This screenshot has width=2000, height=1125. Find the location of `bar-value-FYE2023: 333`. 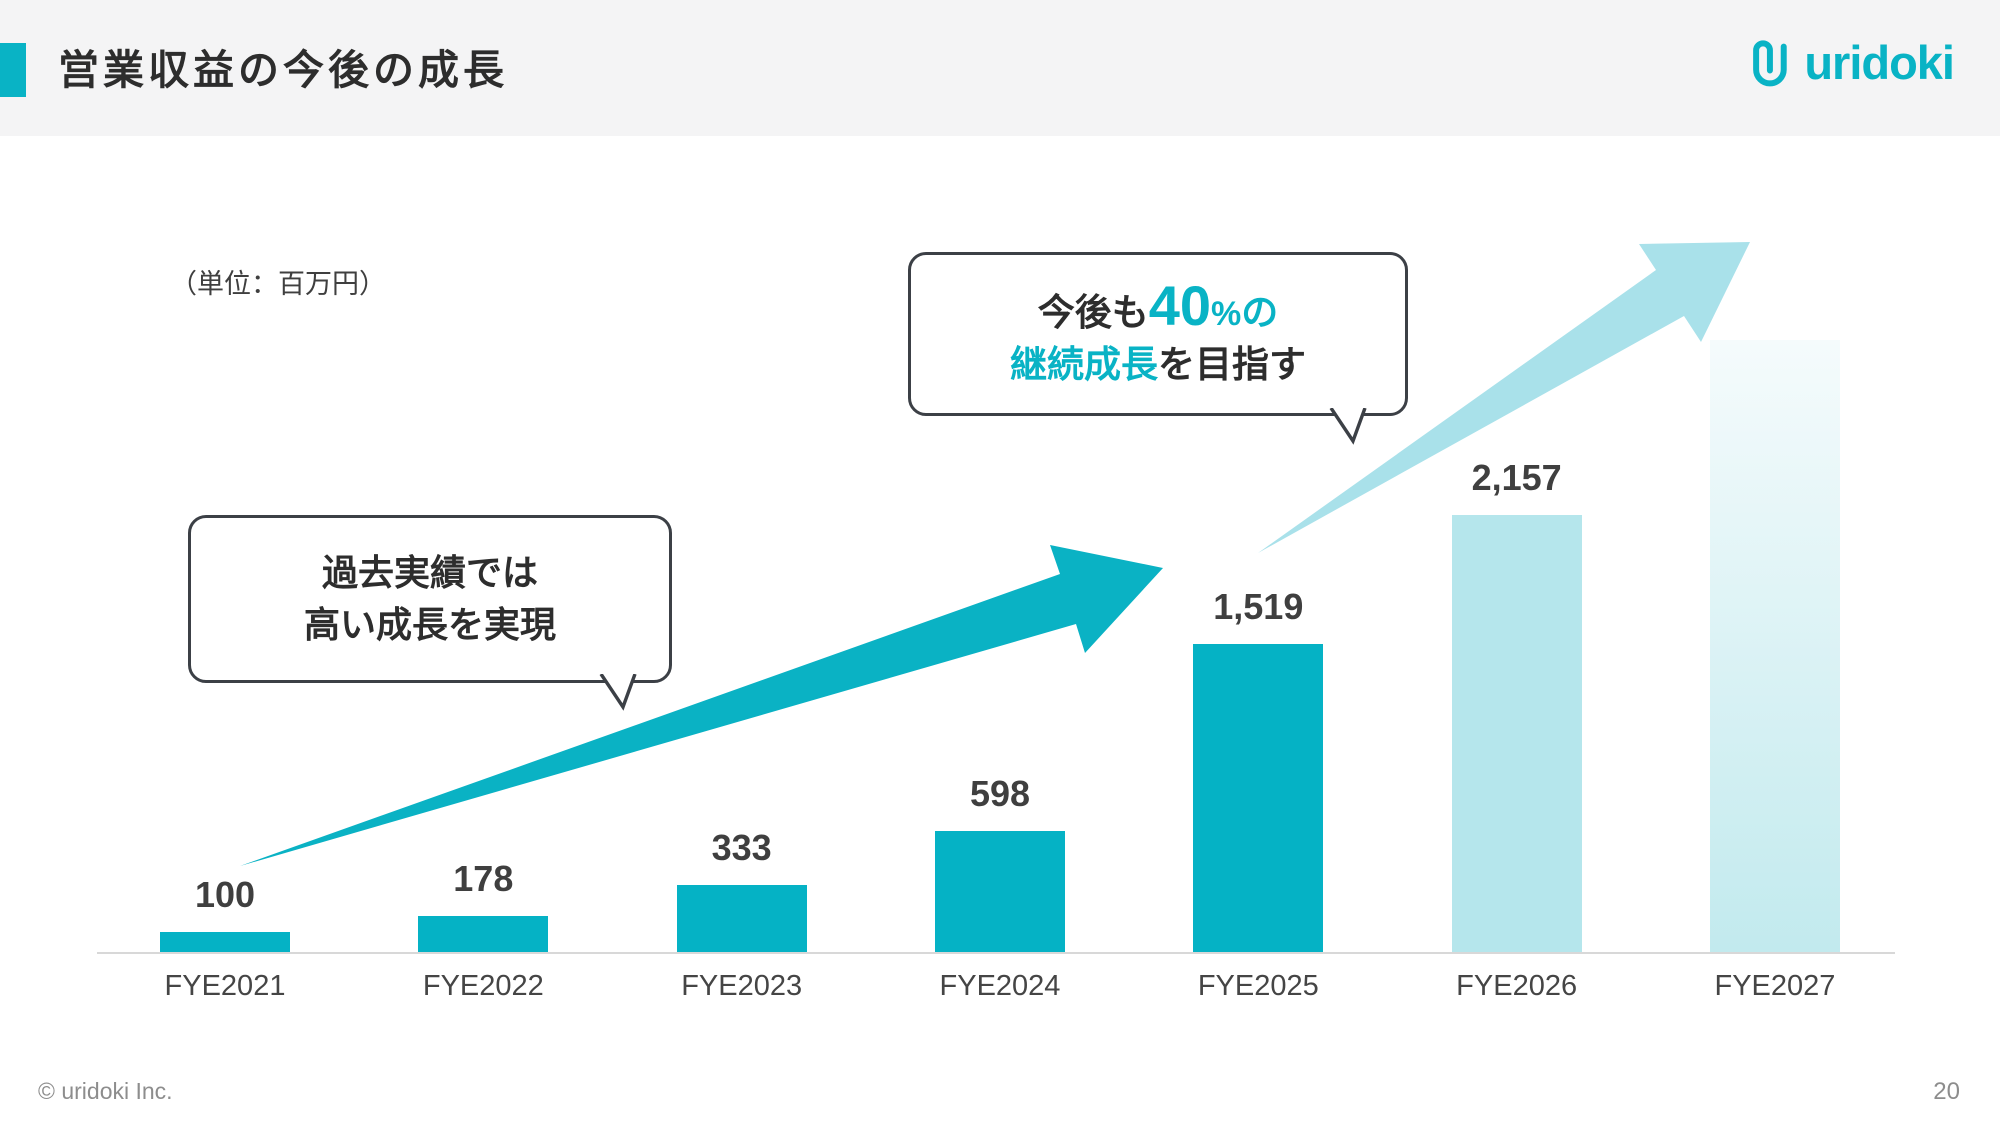

bar-value-FYE2023: 333 is located at coordinates (741, 847).